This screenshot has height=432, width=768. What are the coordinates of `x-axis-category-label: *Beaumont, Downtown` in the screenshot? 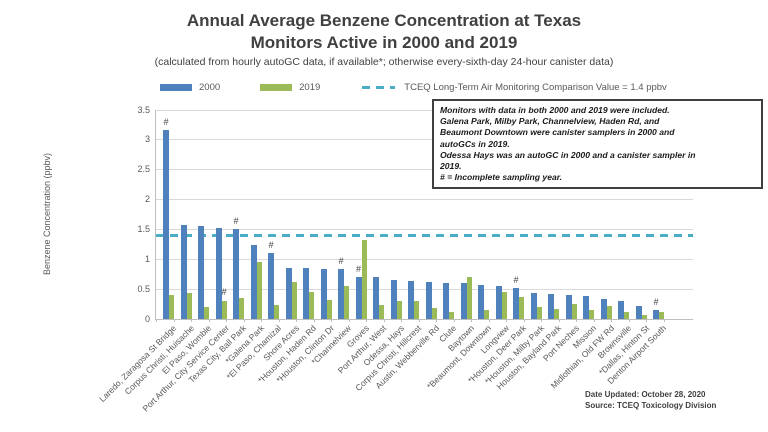 It's located at (459, 357).